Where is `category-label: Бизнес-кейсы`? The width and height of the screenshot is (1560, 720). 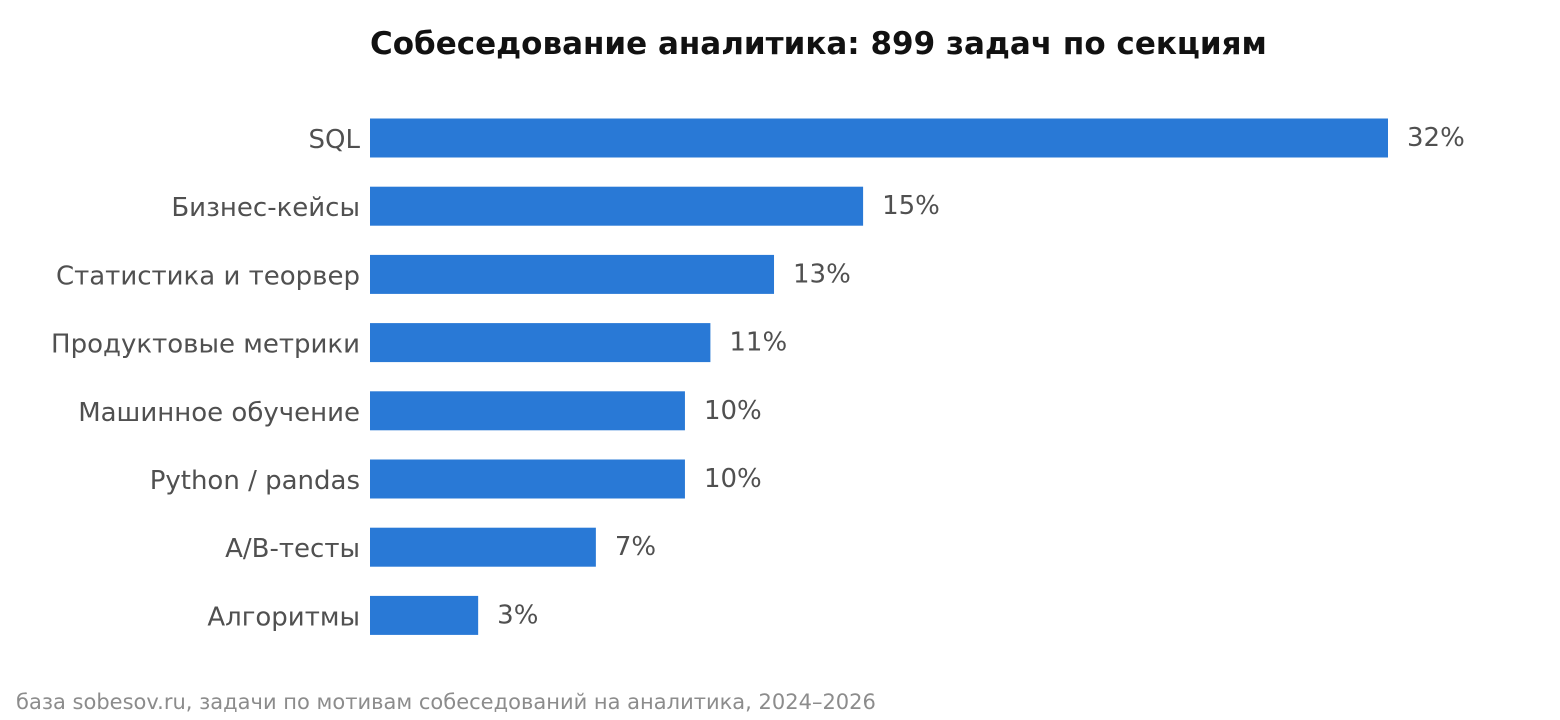 category-label: Бизнес-кейсы is located at coordinates (265, 208).